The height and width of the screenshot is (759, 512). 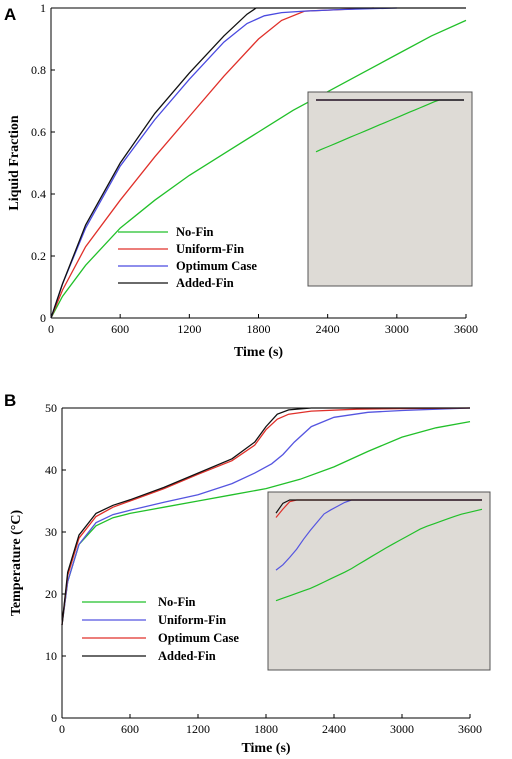 What do you see at coordinates (38, 256) in the screenshot?
I see `y-tick-label: 0.2` at bounding box center [38, 256].